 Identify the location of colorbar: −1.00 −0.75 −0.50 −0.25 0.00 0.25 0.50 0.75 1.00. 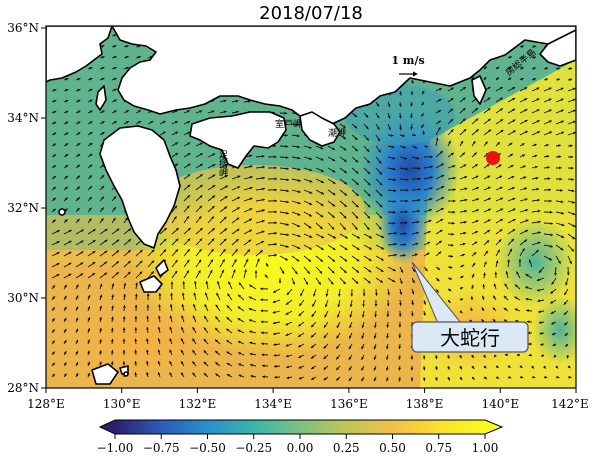
(300, 437).